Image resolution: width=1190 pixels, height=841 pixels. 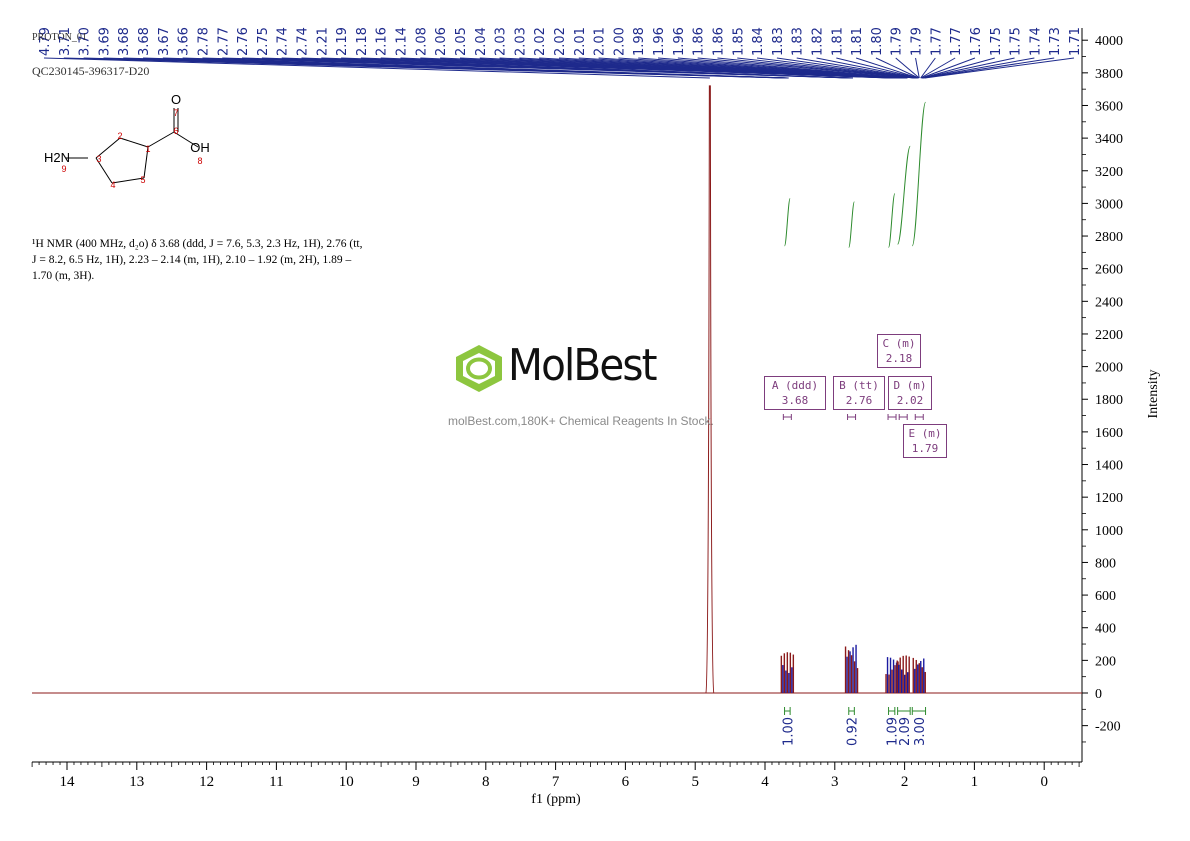 I want to click on y-tick-label: 3400, so click(x=1109, y=139).